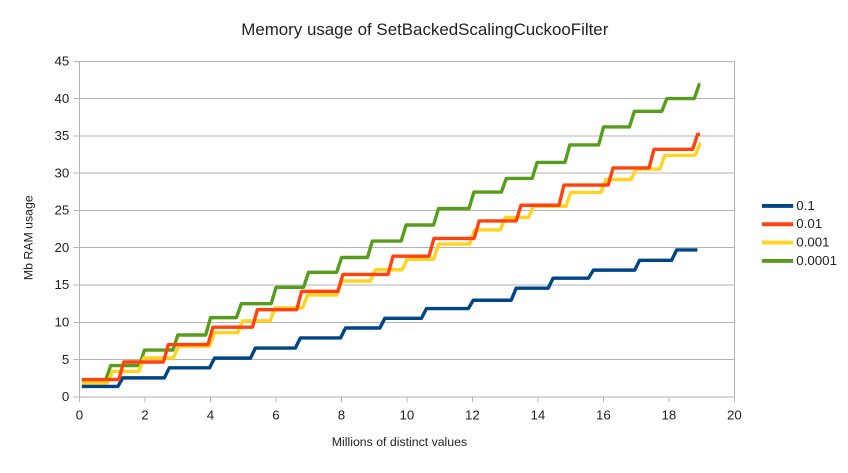 Image resolution: width=848 pixels, height=473 pixels. I want to click on svg-text: 15, so click(62, 284).